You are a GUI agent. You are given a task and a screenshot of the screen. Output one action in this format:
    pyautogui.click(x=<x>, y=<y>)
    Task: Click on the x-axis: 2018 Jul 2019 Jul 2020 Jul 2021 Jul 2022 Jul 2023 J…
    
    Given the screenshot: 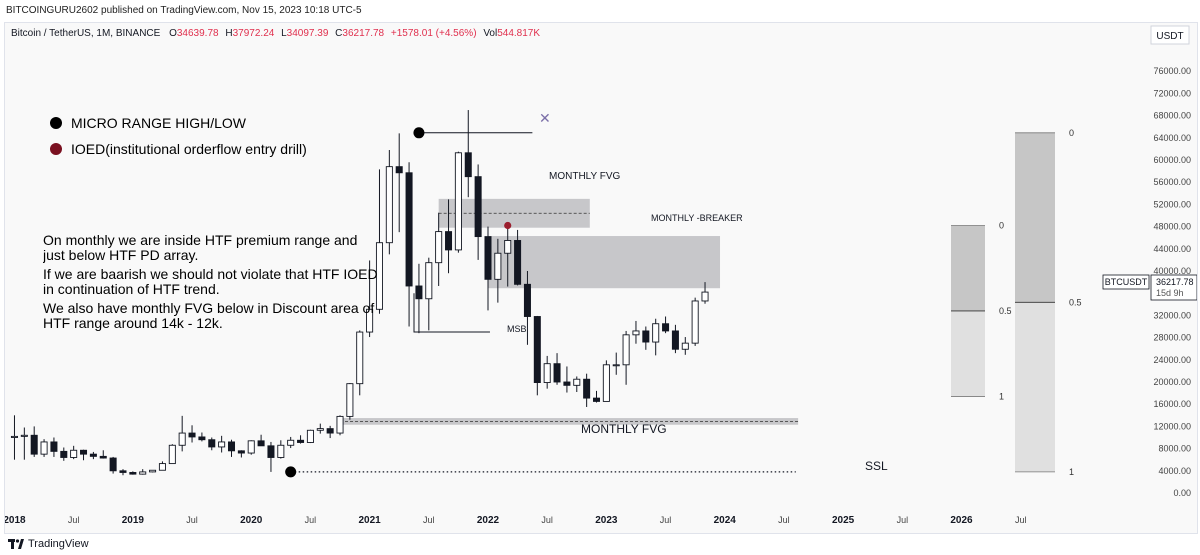 What is the action you would take?
    pyautogui.click(x=514, y=520)
    